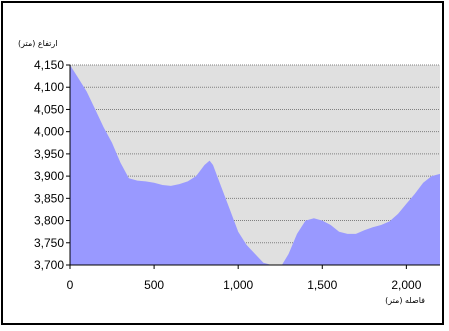 Image resolution: width=449 pixels, height=331 pixels. What do you see at coordinates (405, 300) in the screenshot?
I see `x-axis-title: فاصله (متر)` at bounding box center [405, 300].